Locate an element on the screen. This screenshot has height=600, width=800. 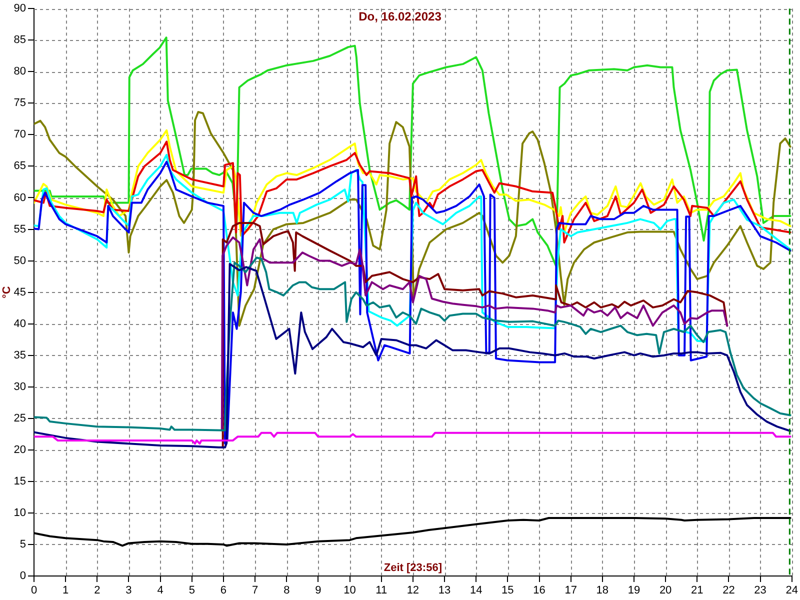
x-tick-label: 1 is located at coordinates (65, 590).